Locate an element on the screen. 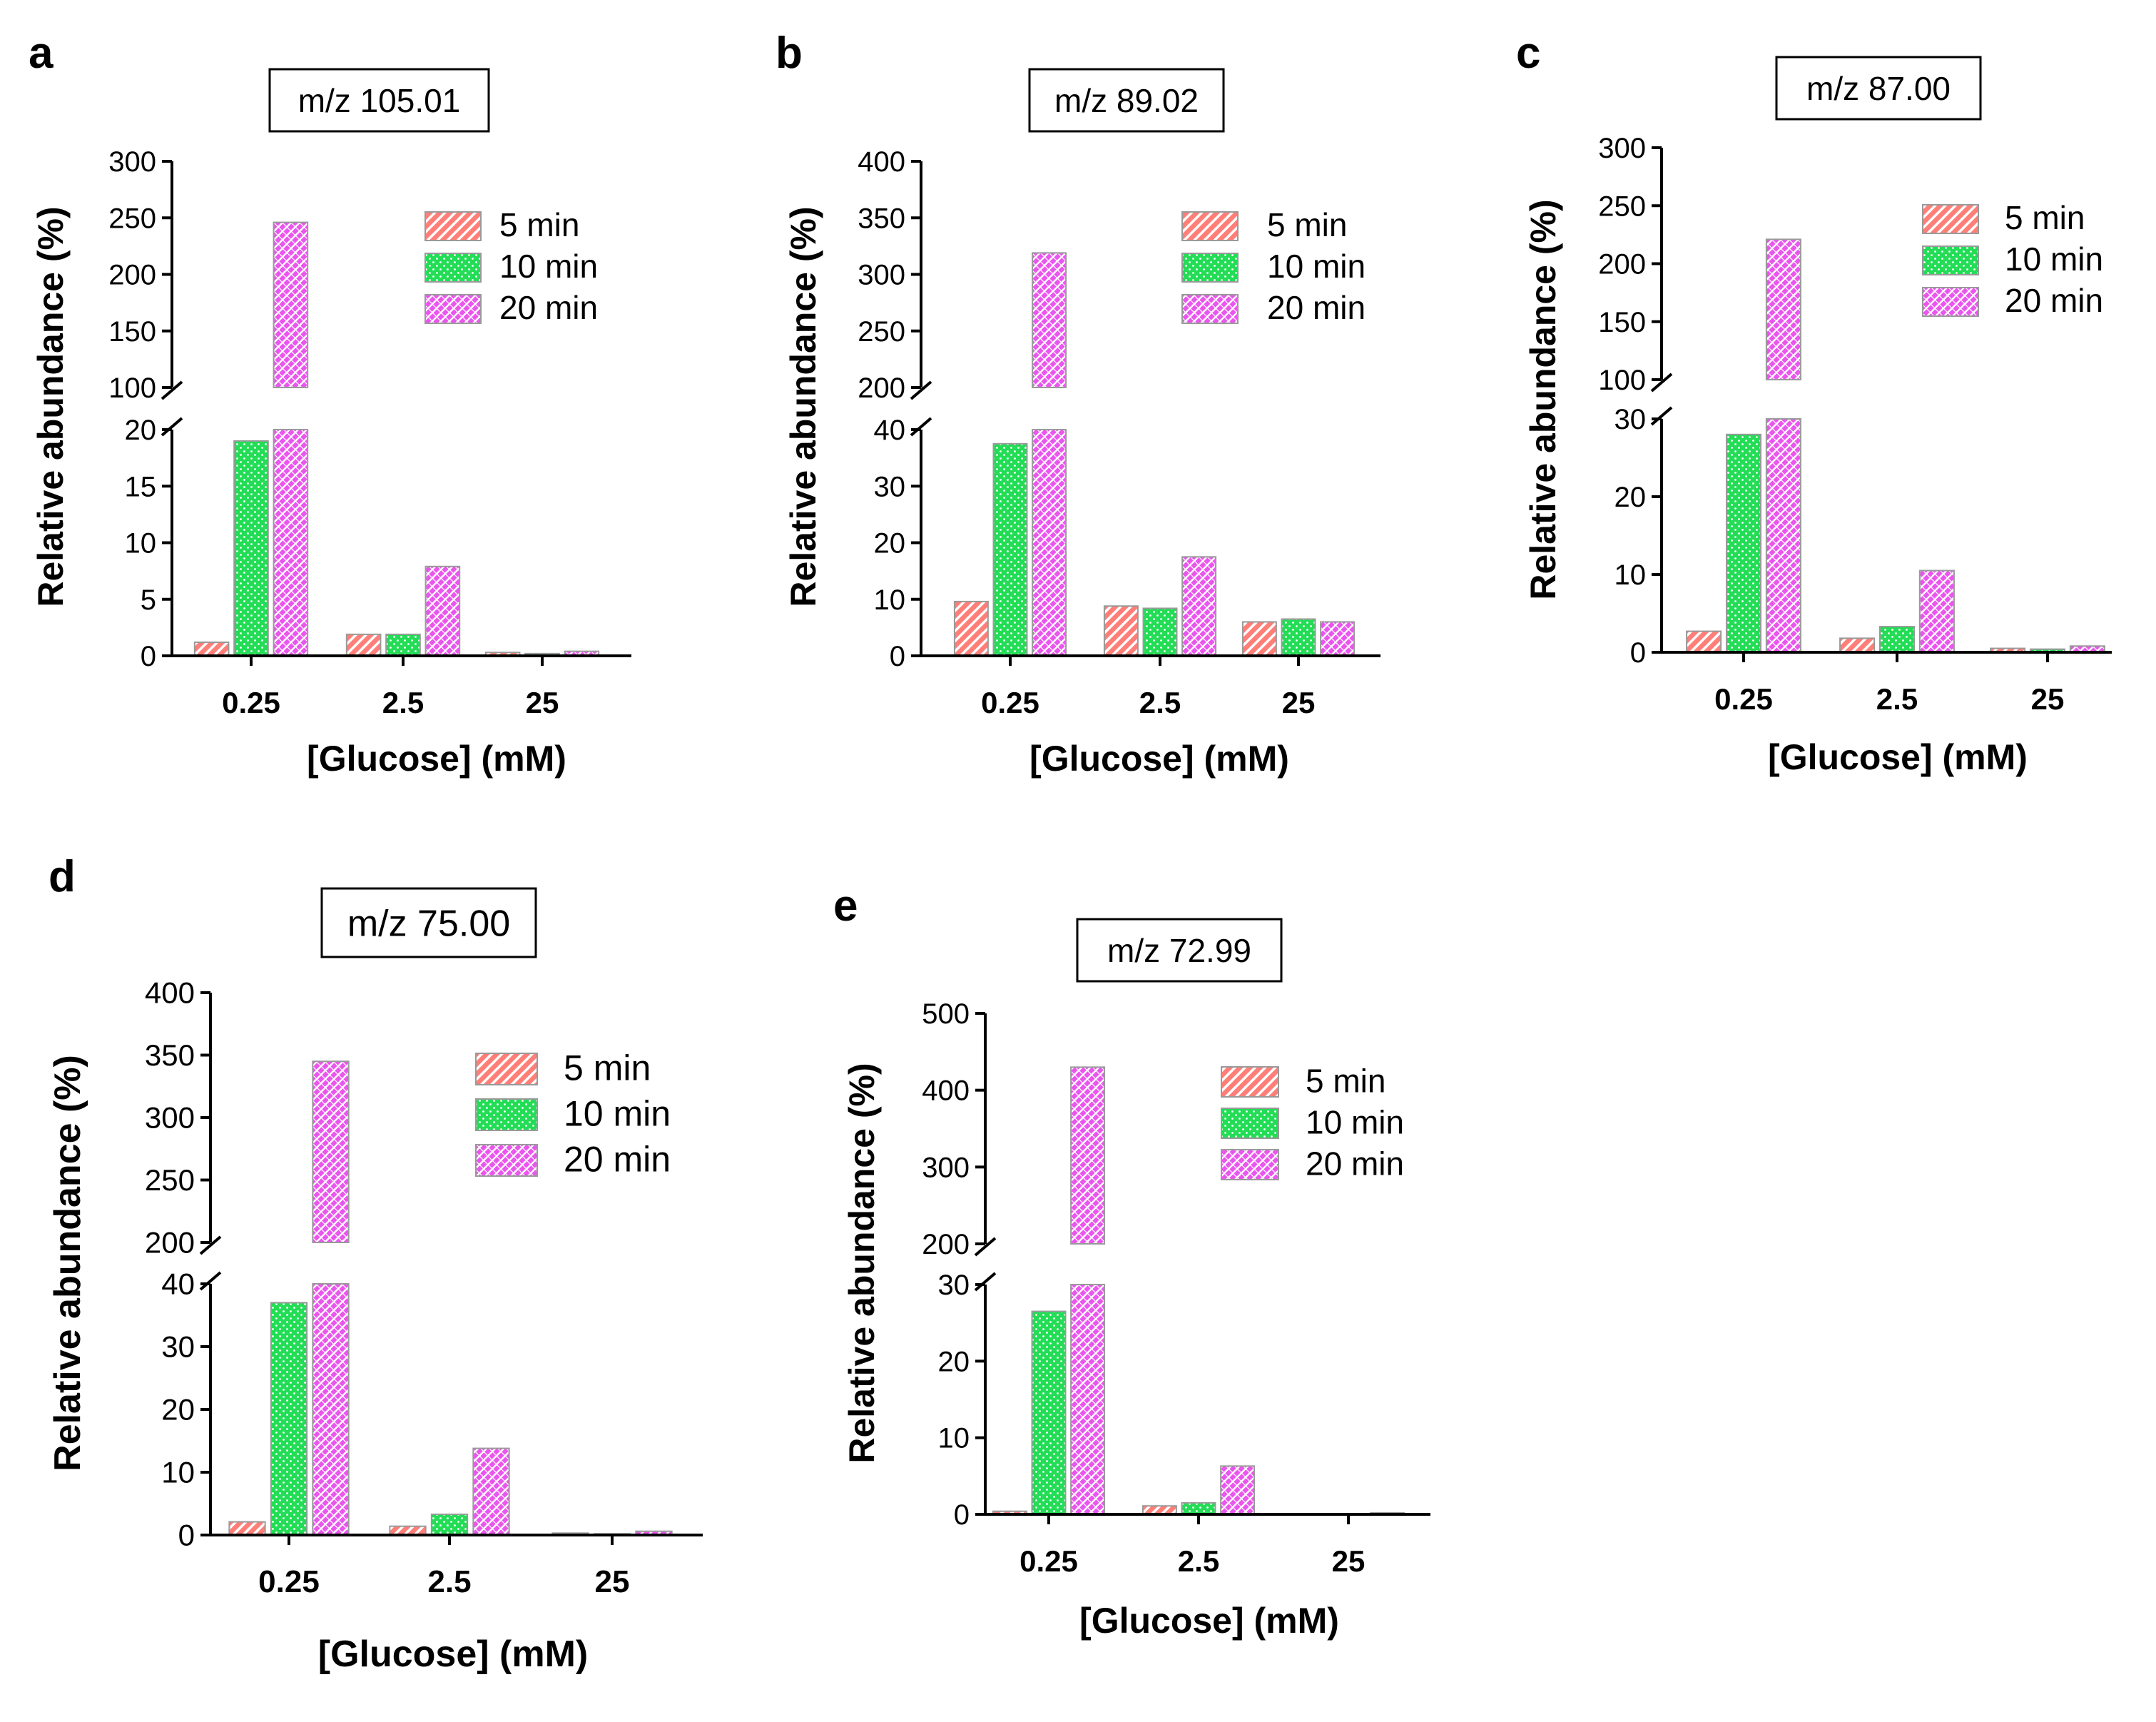  panel-letter: b is located at coordinates (789, 53).